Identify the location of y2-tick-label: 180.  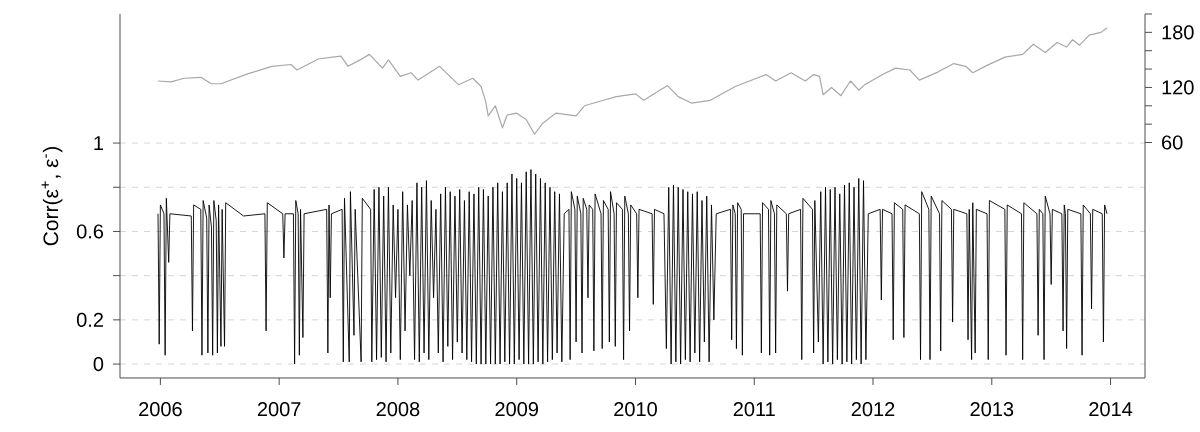
(1178, 32).